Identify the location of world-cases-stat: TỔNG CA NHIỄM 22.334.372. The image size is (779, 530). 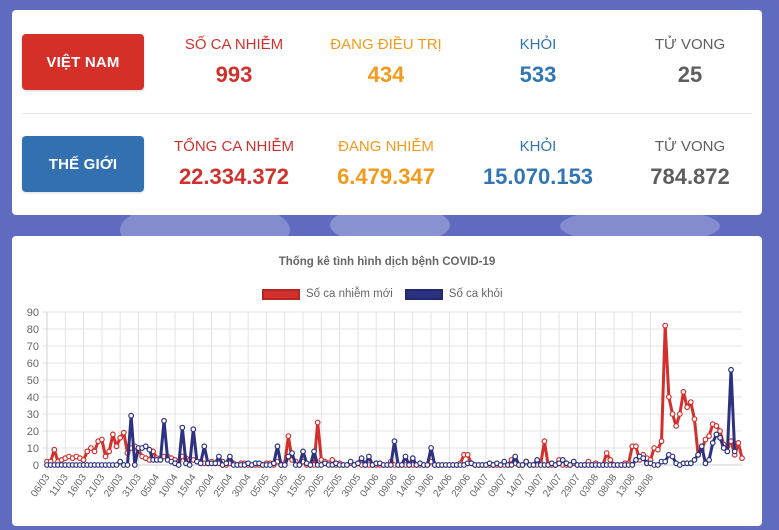
(234, 164).